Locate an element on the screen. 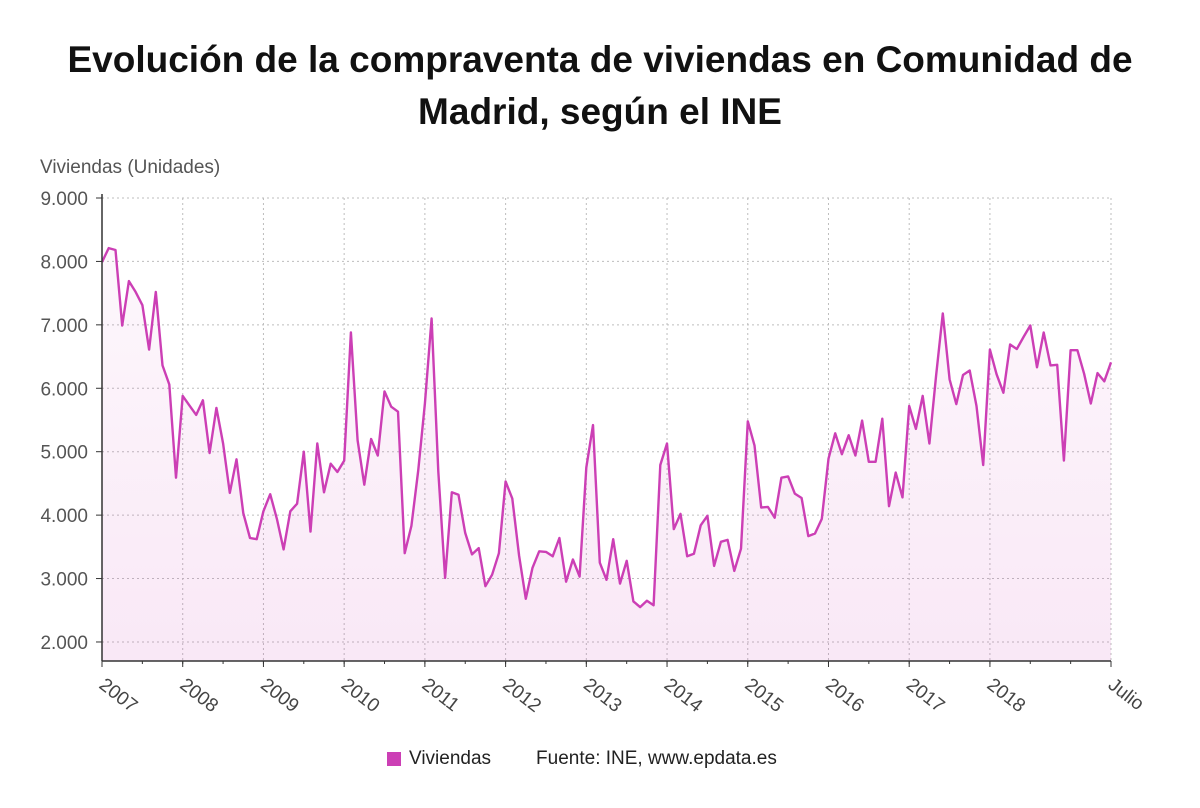 The image size is (1200, 808). y-tick-label: 8.000 is located at coordinates (64, 262).